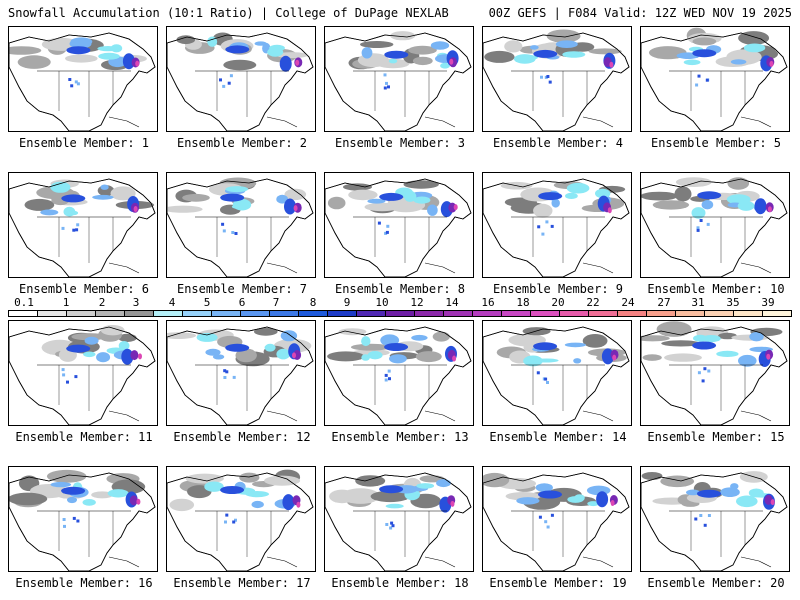  I want to click on colorbar-tick-label: 1, so click(66, 302).